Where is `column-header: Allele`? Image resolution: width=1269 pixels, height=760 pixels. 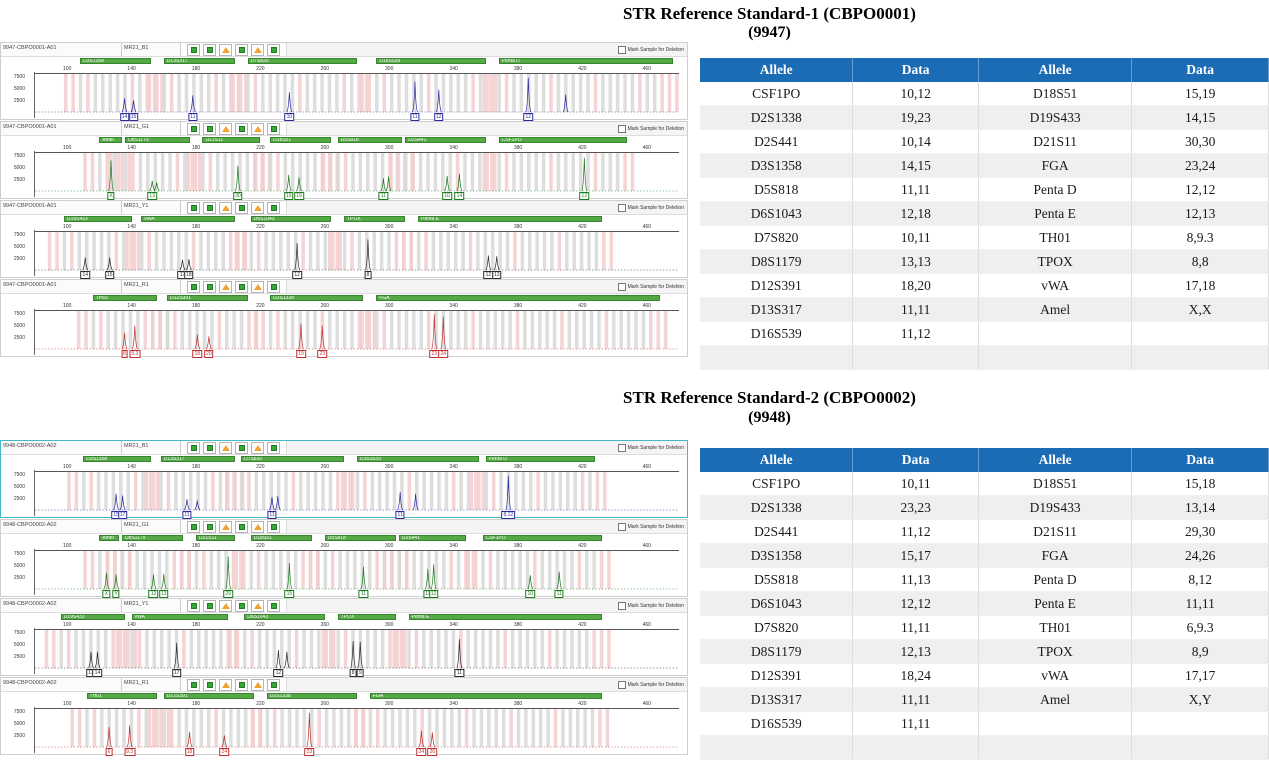 column-header: Allele is located at coordinates (1055, 70).